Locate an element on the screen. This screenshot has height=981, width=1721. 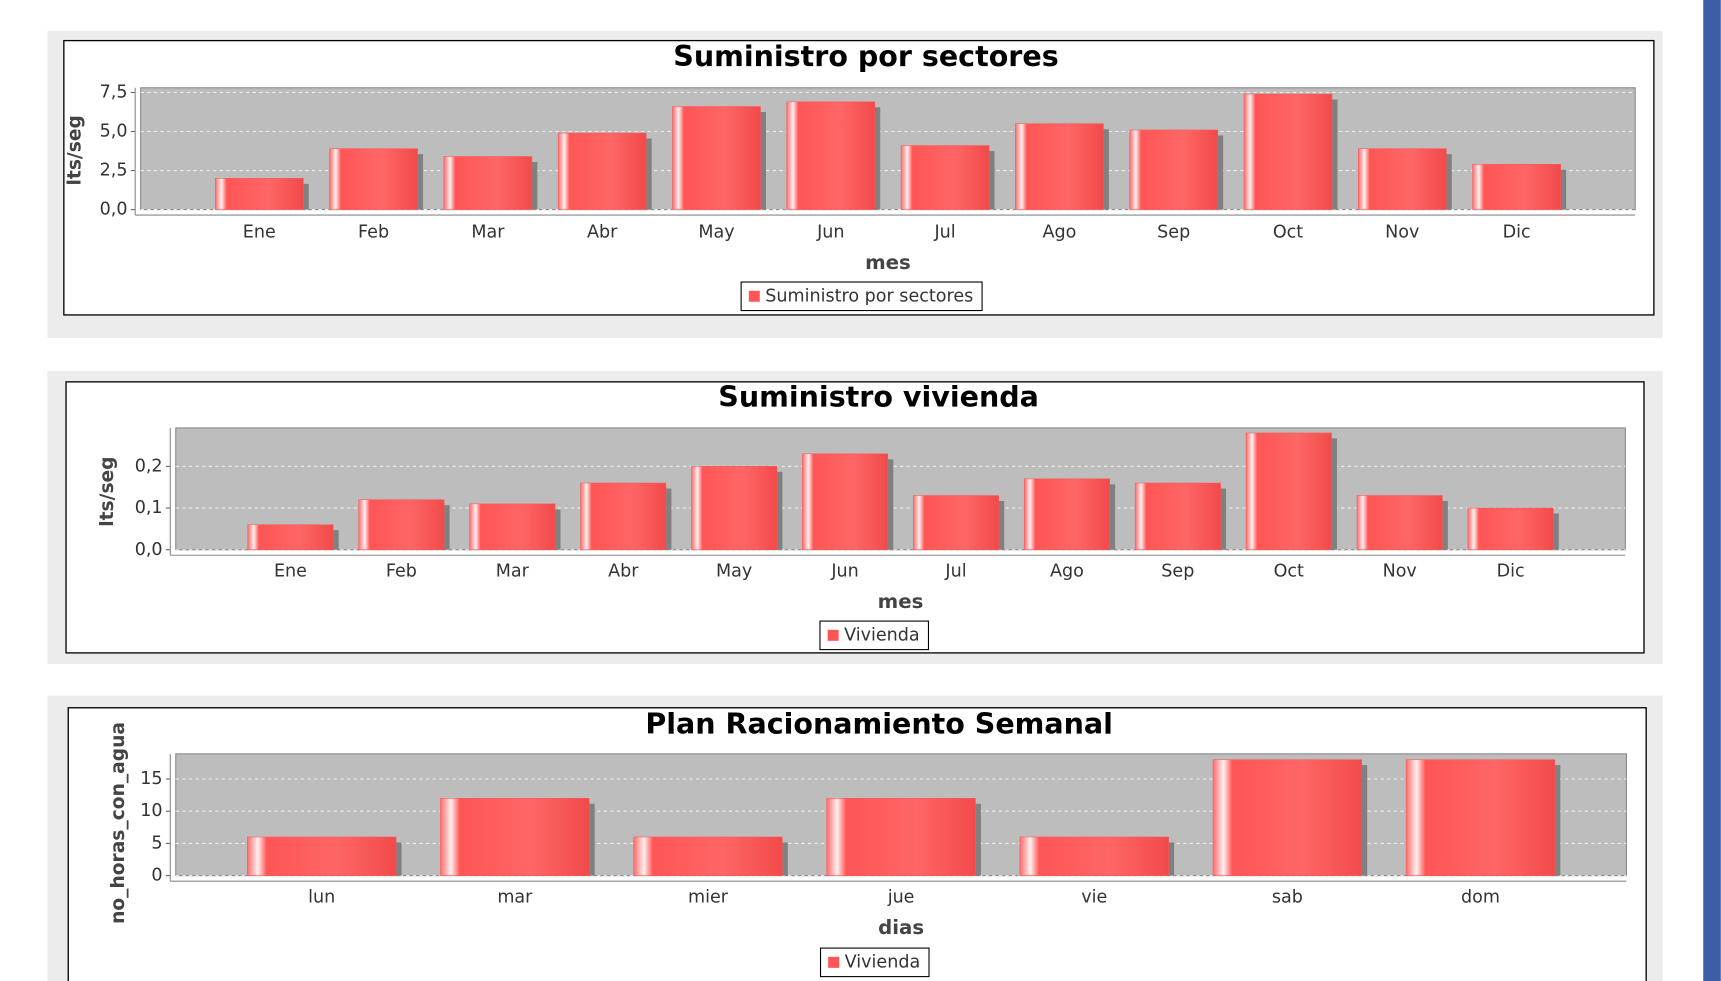
y-axis-title: no_horas_con_agua is located at coordinates (118, 823).